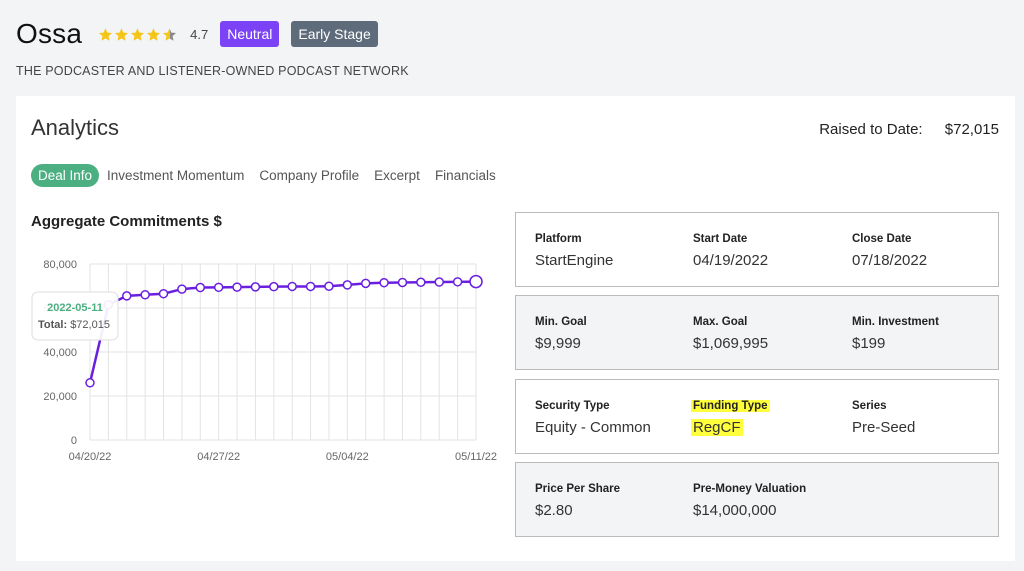 The width and height of the screenshot is (1024, 571). What do you see at coordinates (882, 239) in the screenshot?
I see `close-date-label: Close Date` at bounding box center [882, 239].